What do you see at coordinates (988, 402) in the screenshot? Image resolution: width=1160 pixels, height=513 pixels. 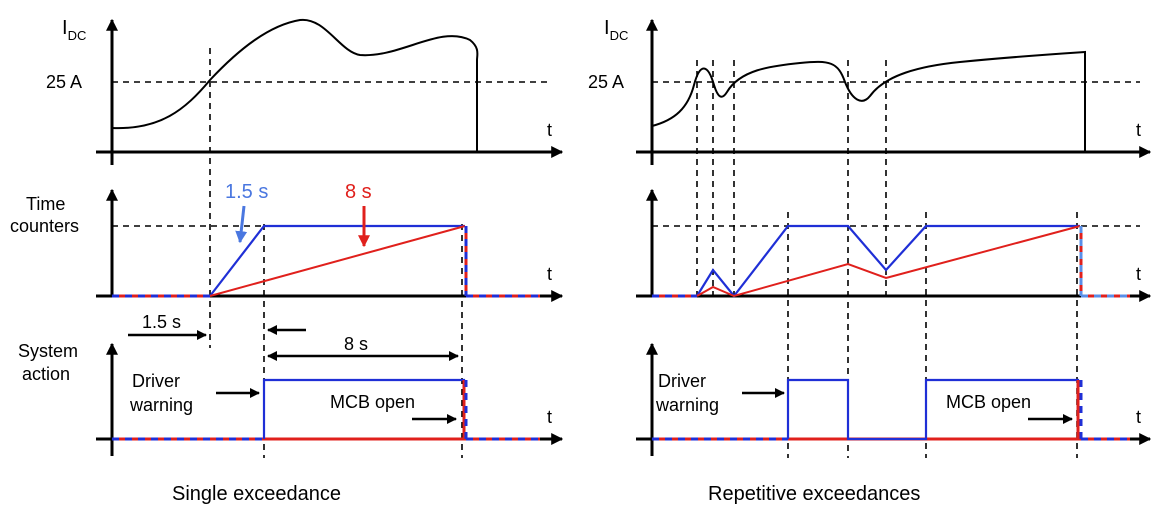 I see `right-mcb-label: MCB open` at bounding box center [988, 402].